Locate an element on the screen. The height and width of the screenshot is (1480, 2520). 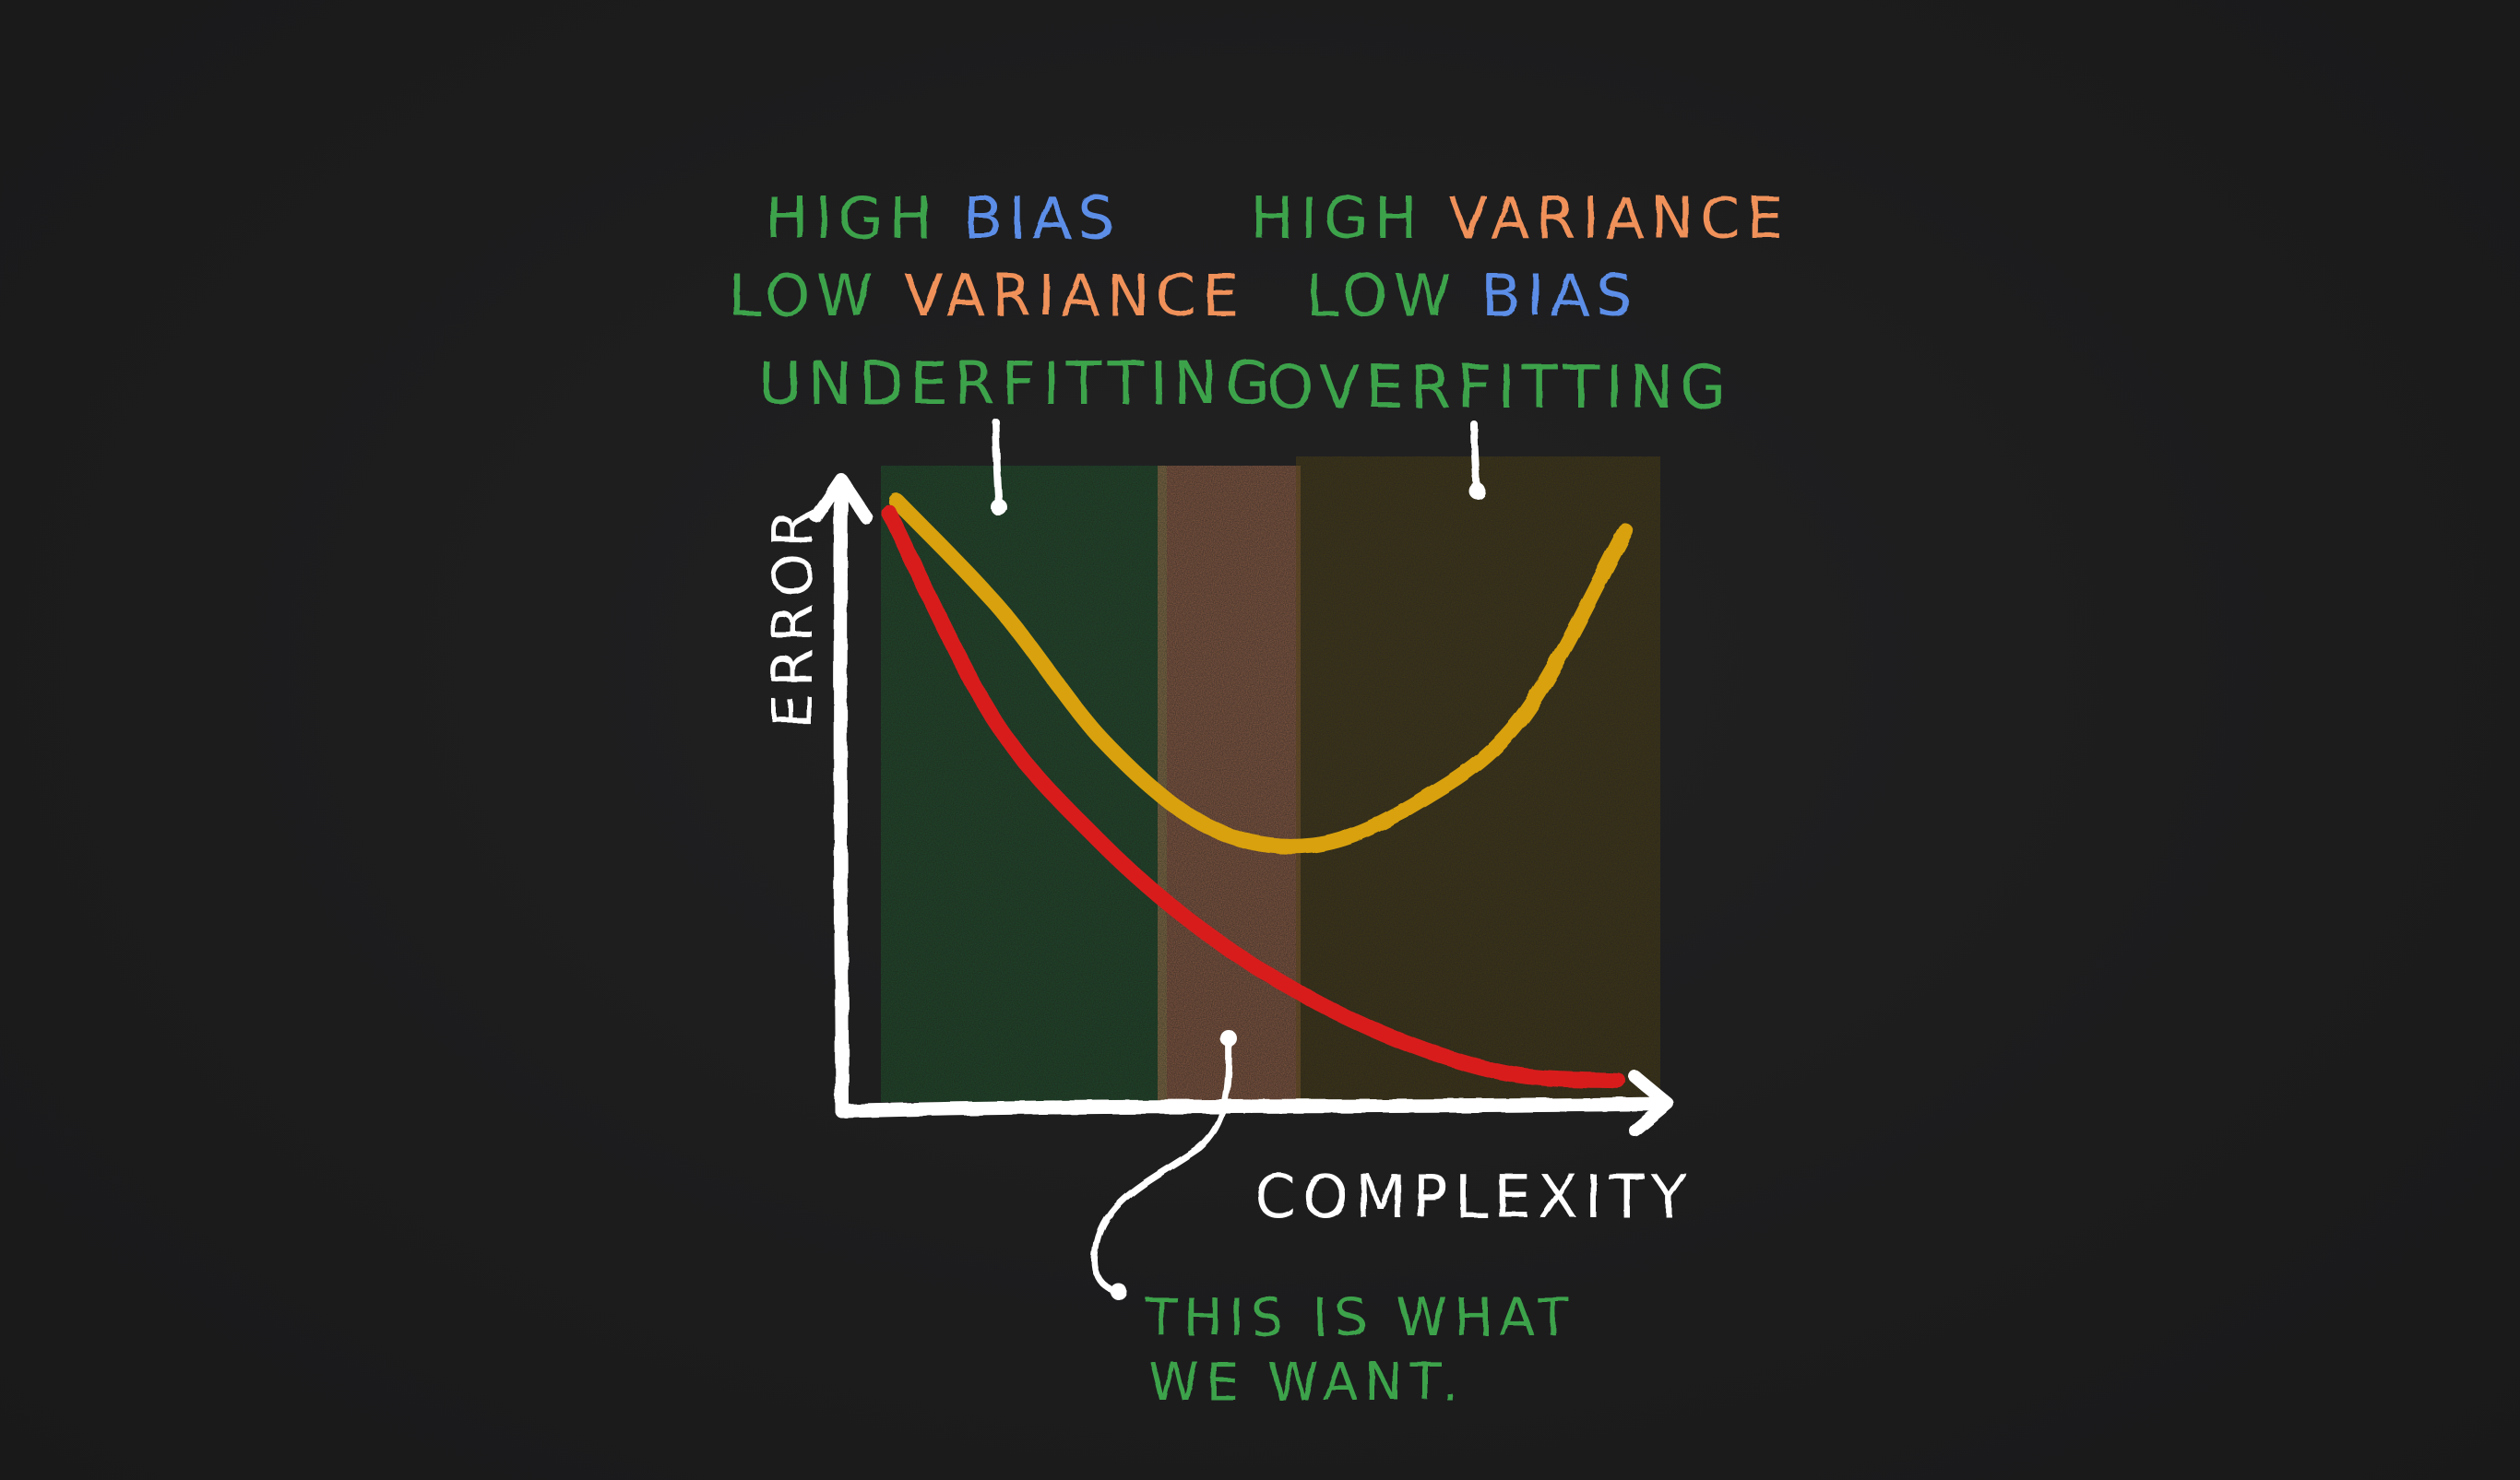
low-bias-word-bias: BIAS is located at coordinates (1560, 295).